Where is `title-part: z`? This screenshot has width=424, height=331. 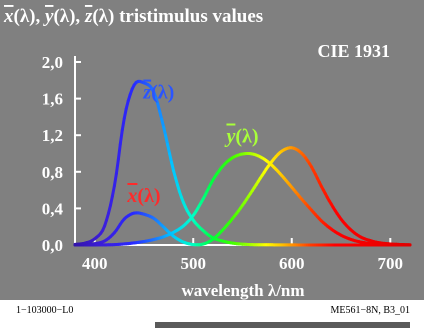
title-part: z is located at coordinates (88, 16).